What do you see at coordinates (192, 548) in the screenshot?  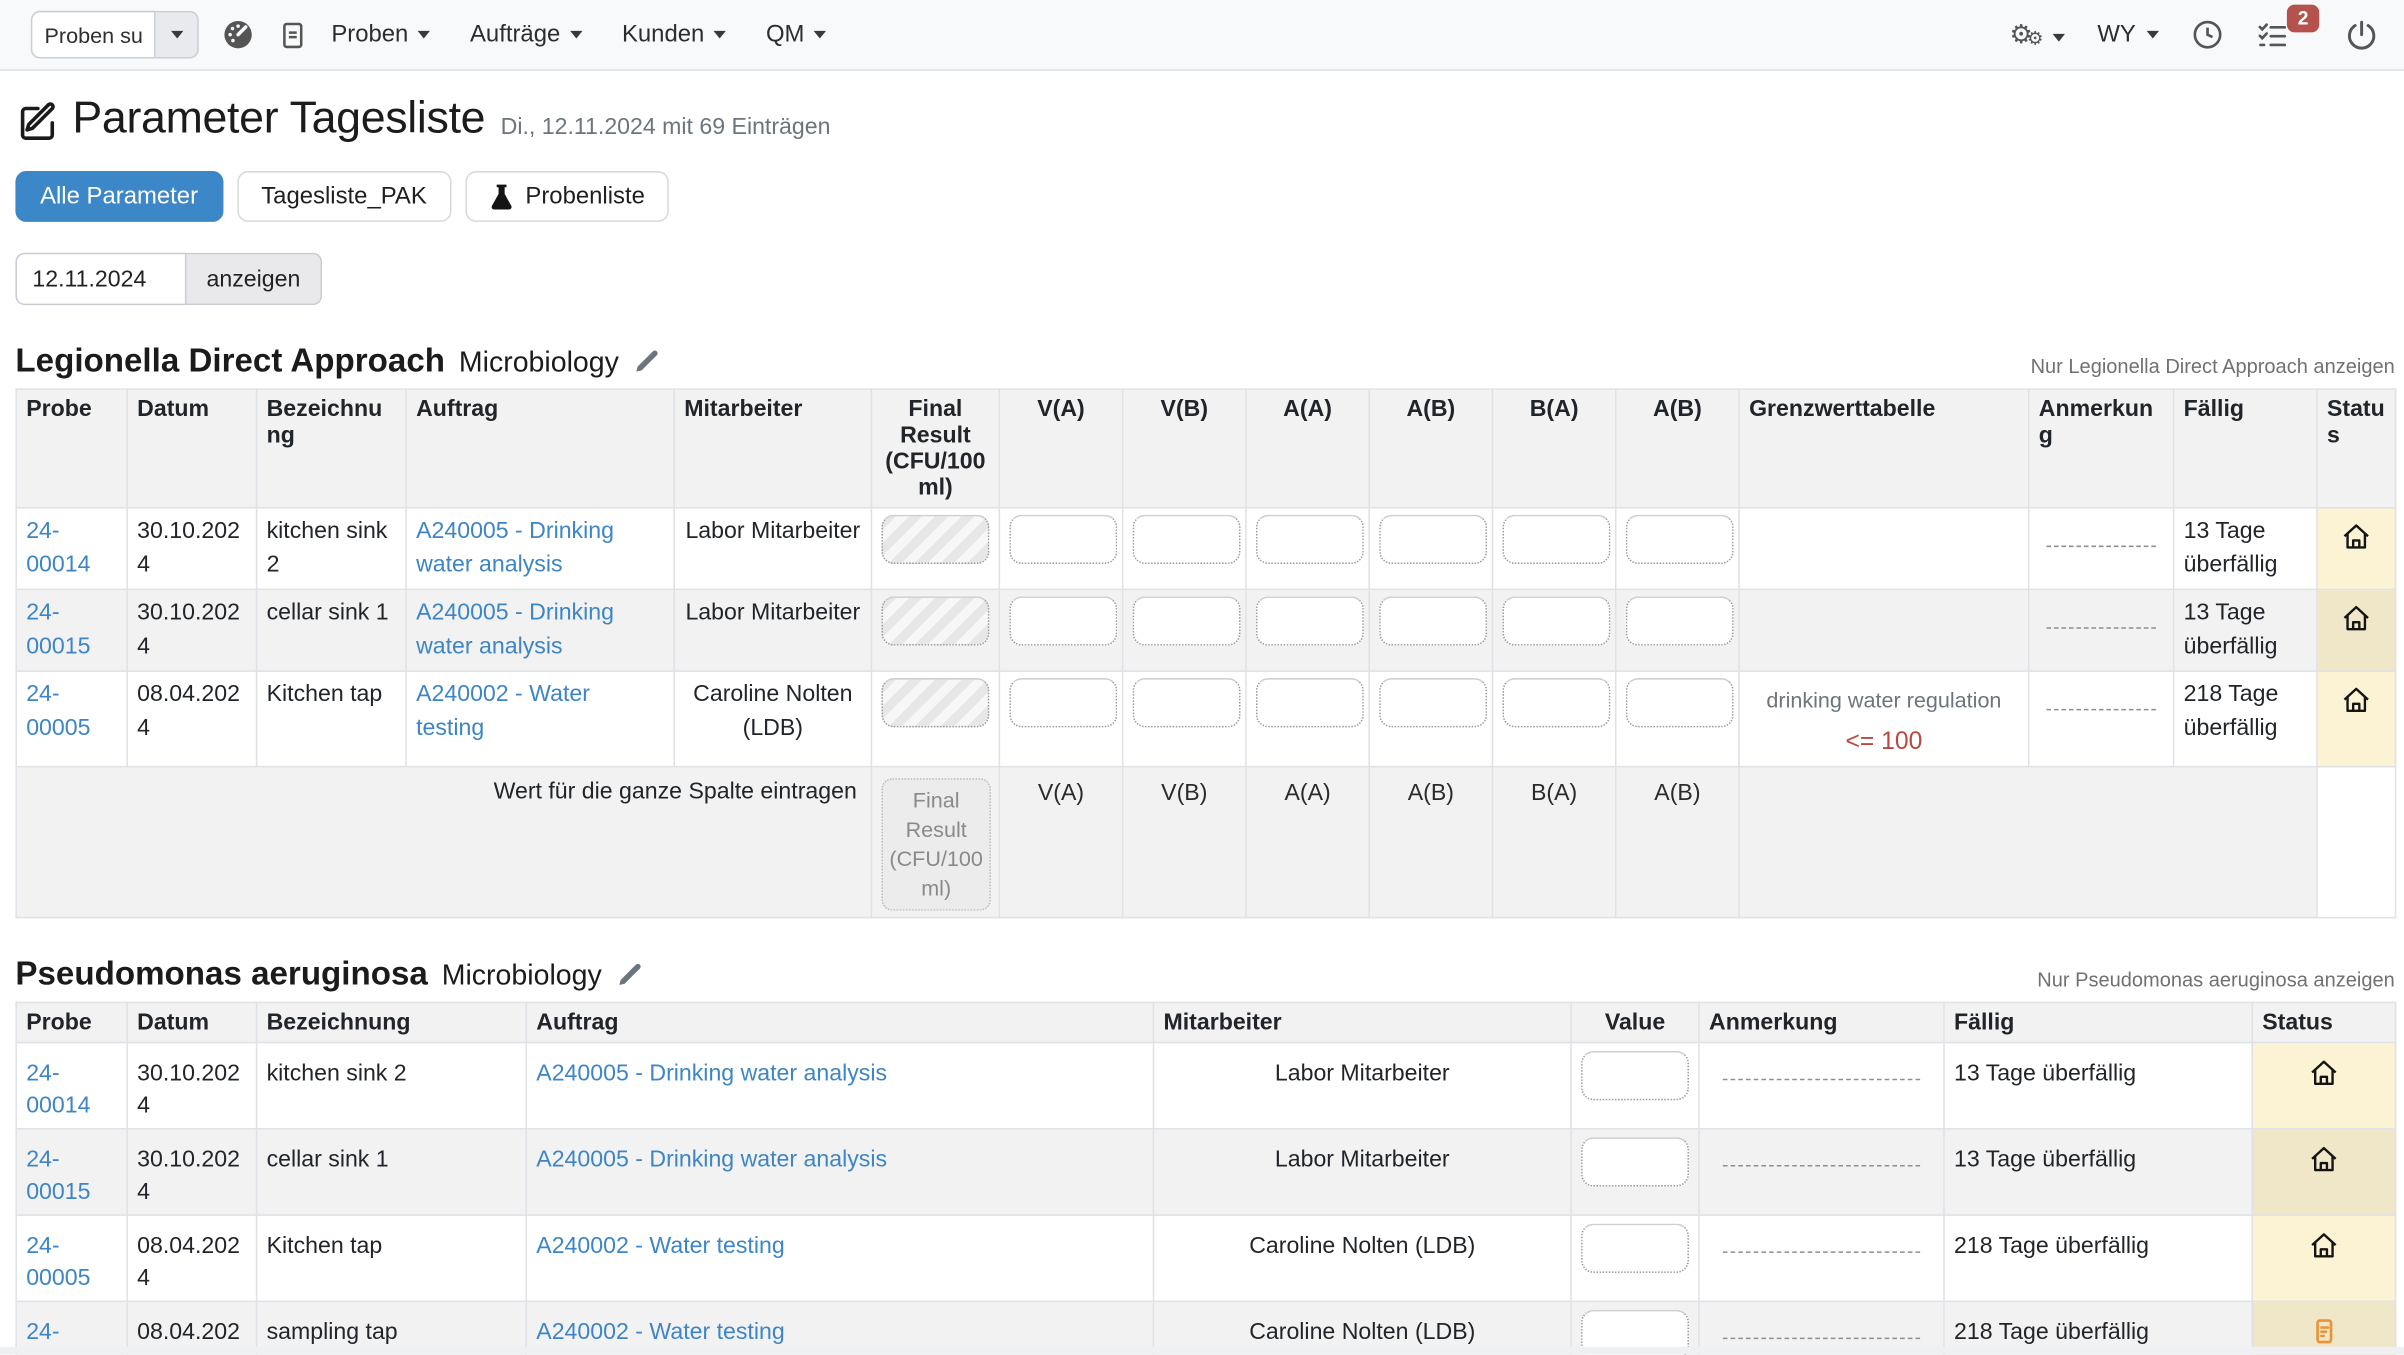 I see `datum-cell: 30.10.2024` at bounding box center [192, 548].